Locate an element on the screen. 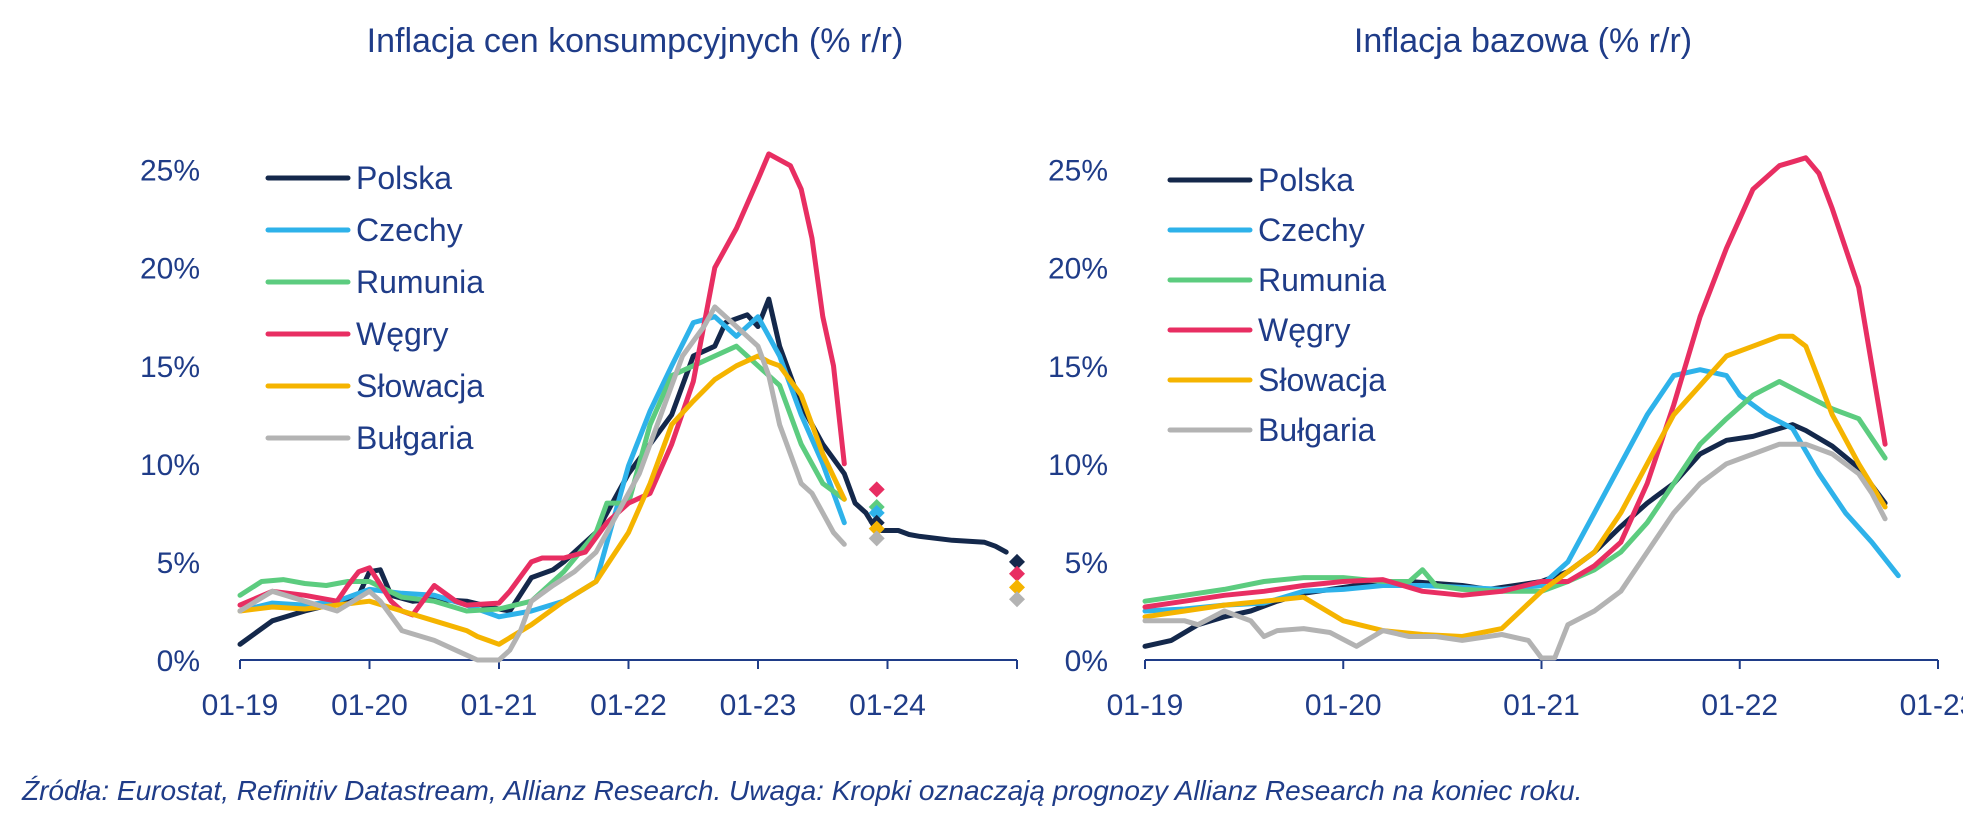 This screenshot has width=1963, height=824. x-axis-labels: 01-19 01-20 01-21 01-22 01-23 01-24 is located at coordinates (564, 705).